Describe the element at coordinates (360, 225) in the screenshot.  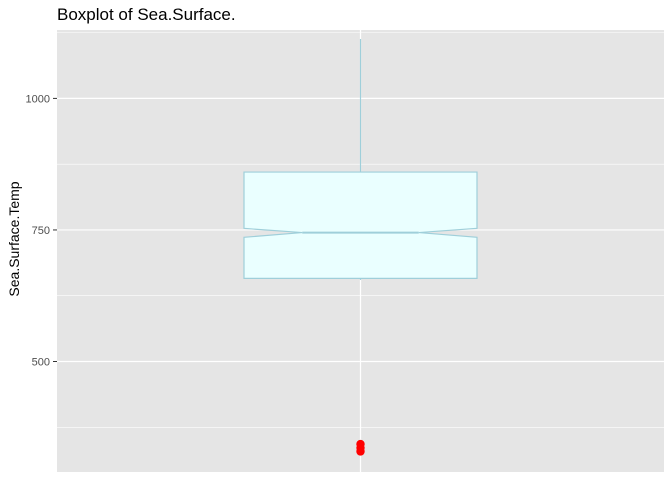
I see `notched-box` at that location.